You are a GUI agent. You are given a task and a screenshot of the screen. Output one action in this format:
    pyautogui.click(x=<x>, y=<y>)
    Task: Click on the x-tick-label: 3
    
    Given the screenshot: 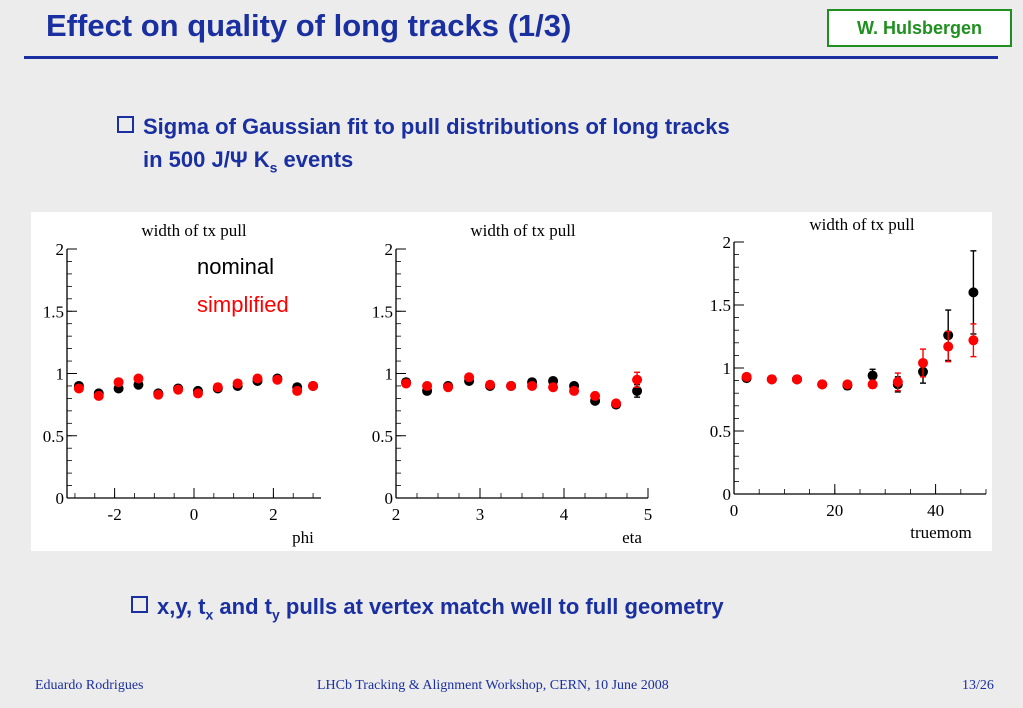 What is the action you would take?
    pyautogui.click(x=480, y=514)
    